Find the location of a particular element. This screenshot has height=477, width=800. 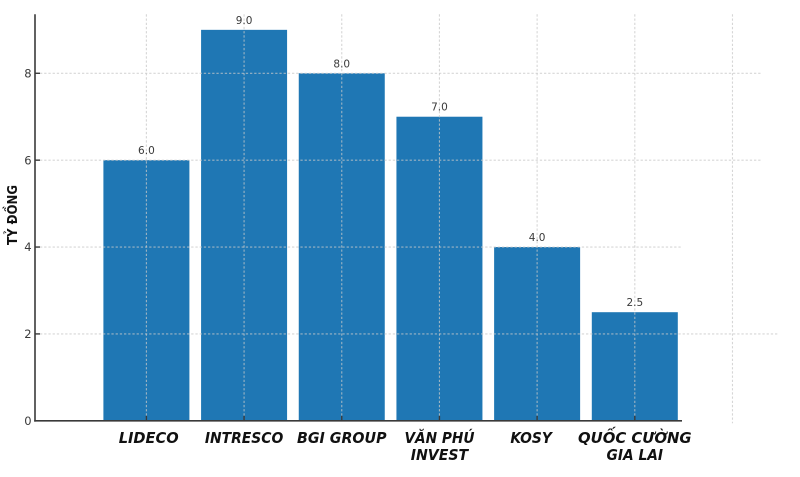

category-label-lideco: LIDECO is located at coordinates (149, 438).